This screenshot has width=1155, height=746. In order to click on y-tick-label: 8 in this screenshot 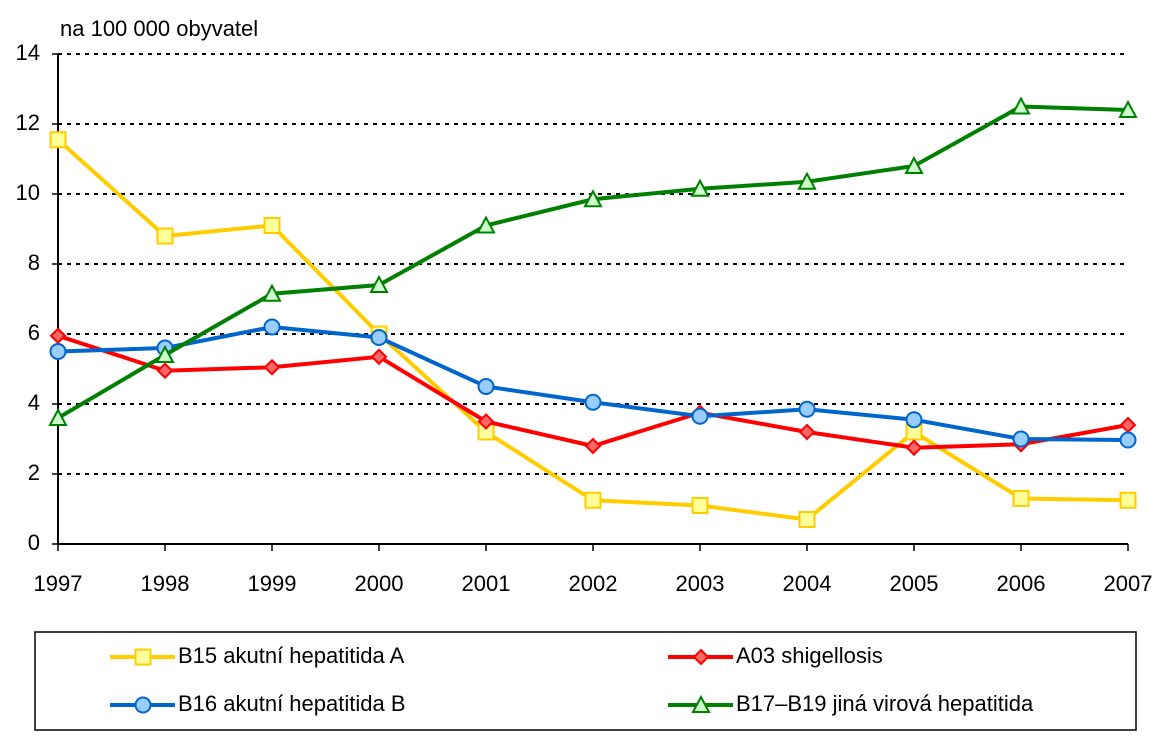, I will do `click(34, 262)`.